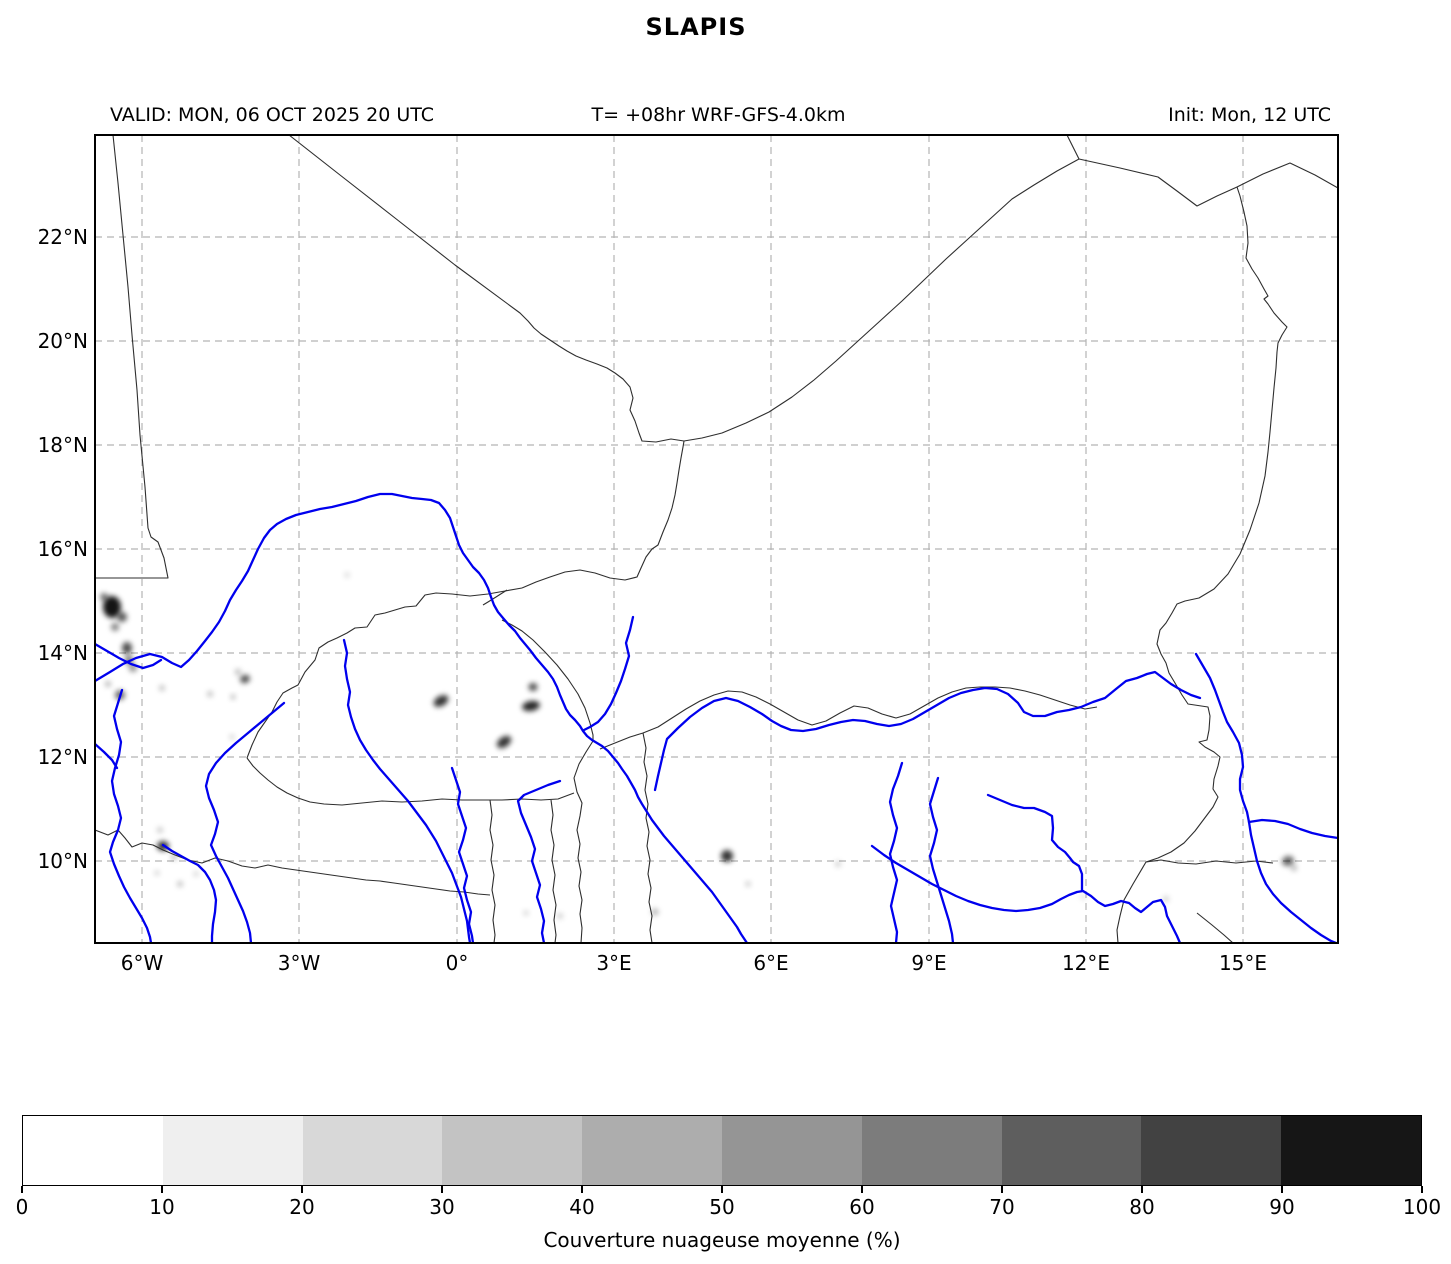  I want to click on y-tick-label: 14°N, so click(62, 653).